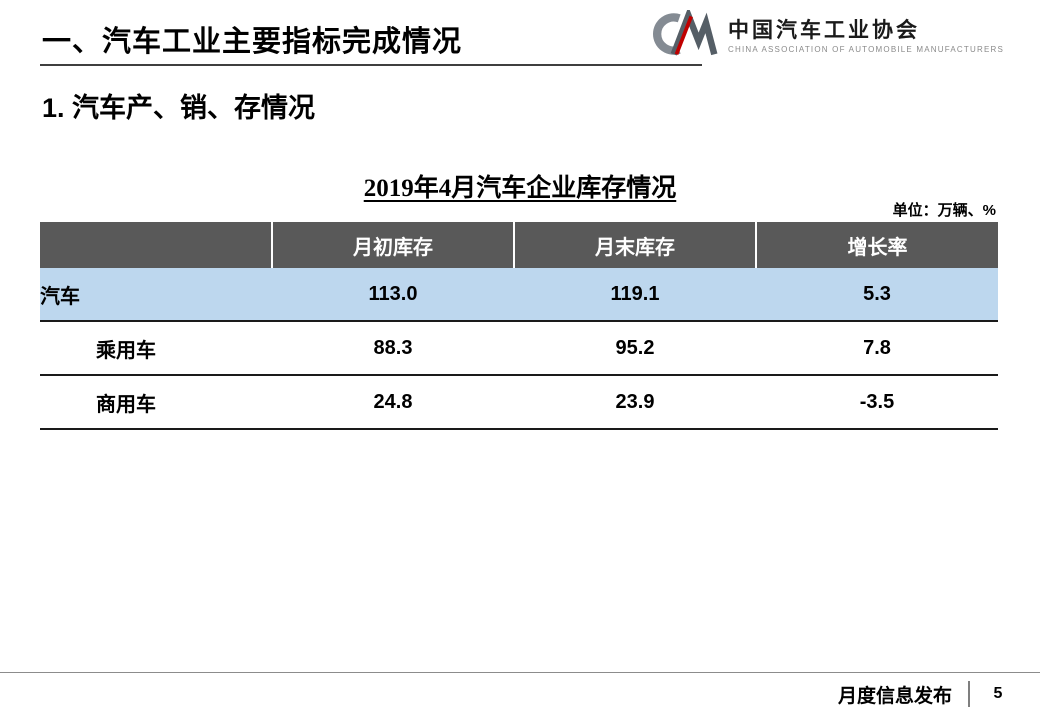  Describe the element at coordinates (969, 694) in the screenshot. I see `footer-divider` at that location.